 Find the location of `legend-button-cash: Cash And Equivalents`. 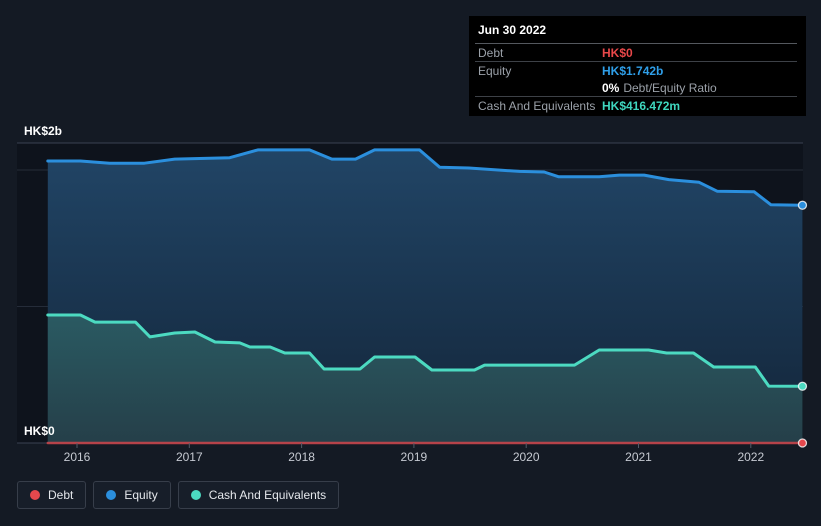

legend-button-cash: Cash And Equivalents is located at coordinates (258, 495).